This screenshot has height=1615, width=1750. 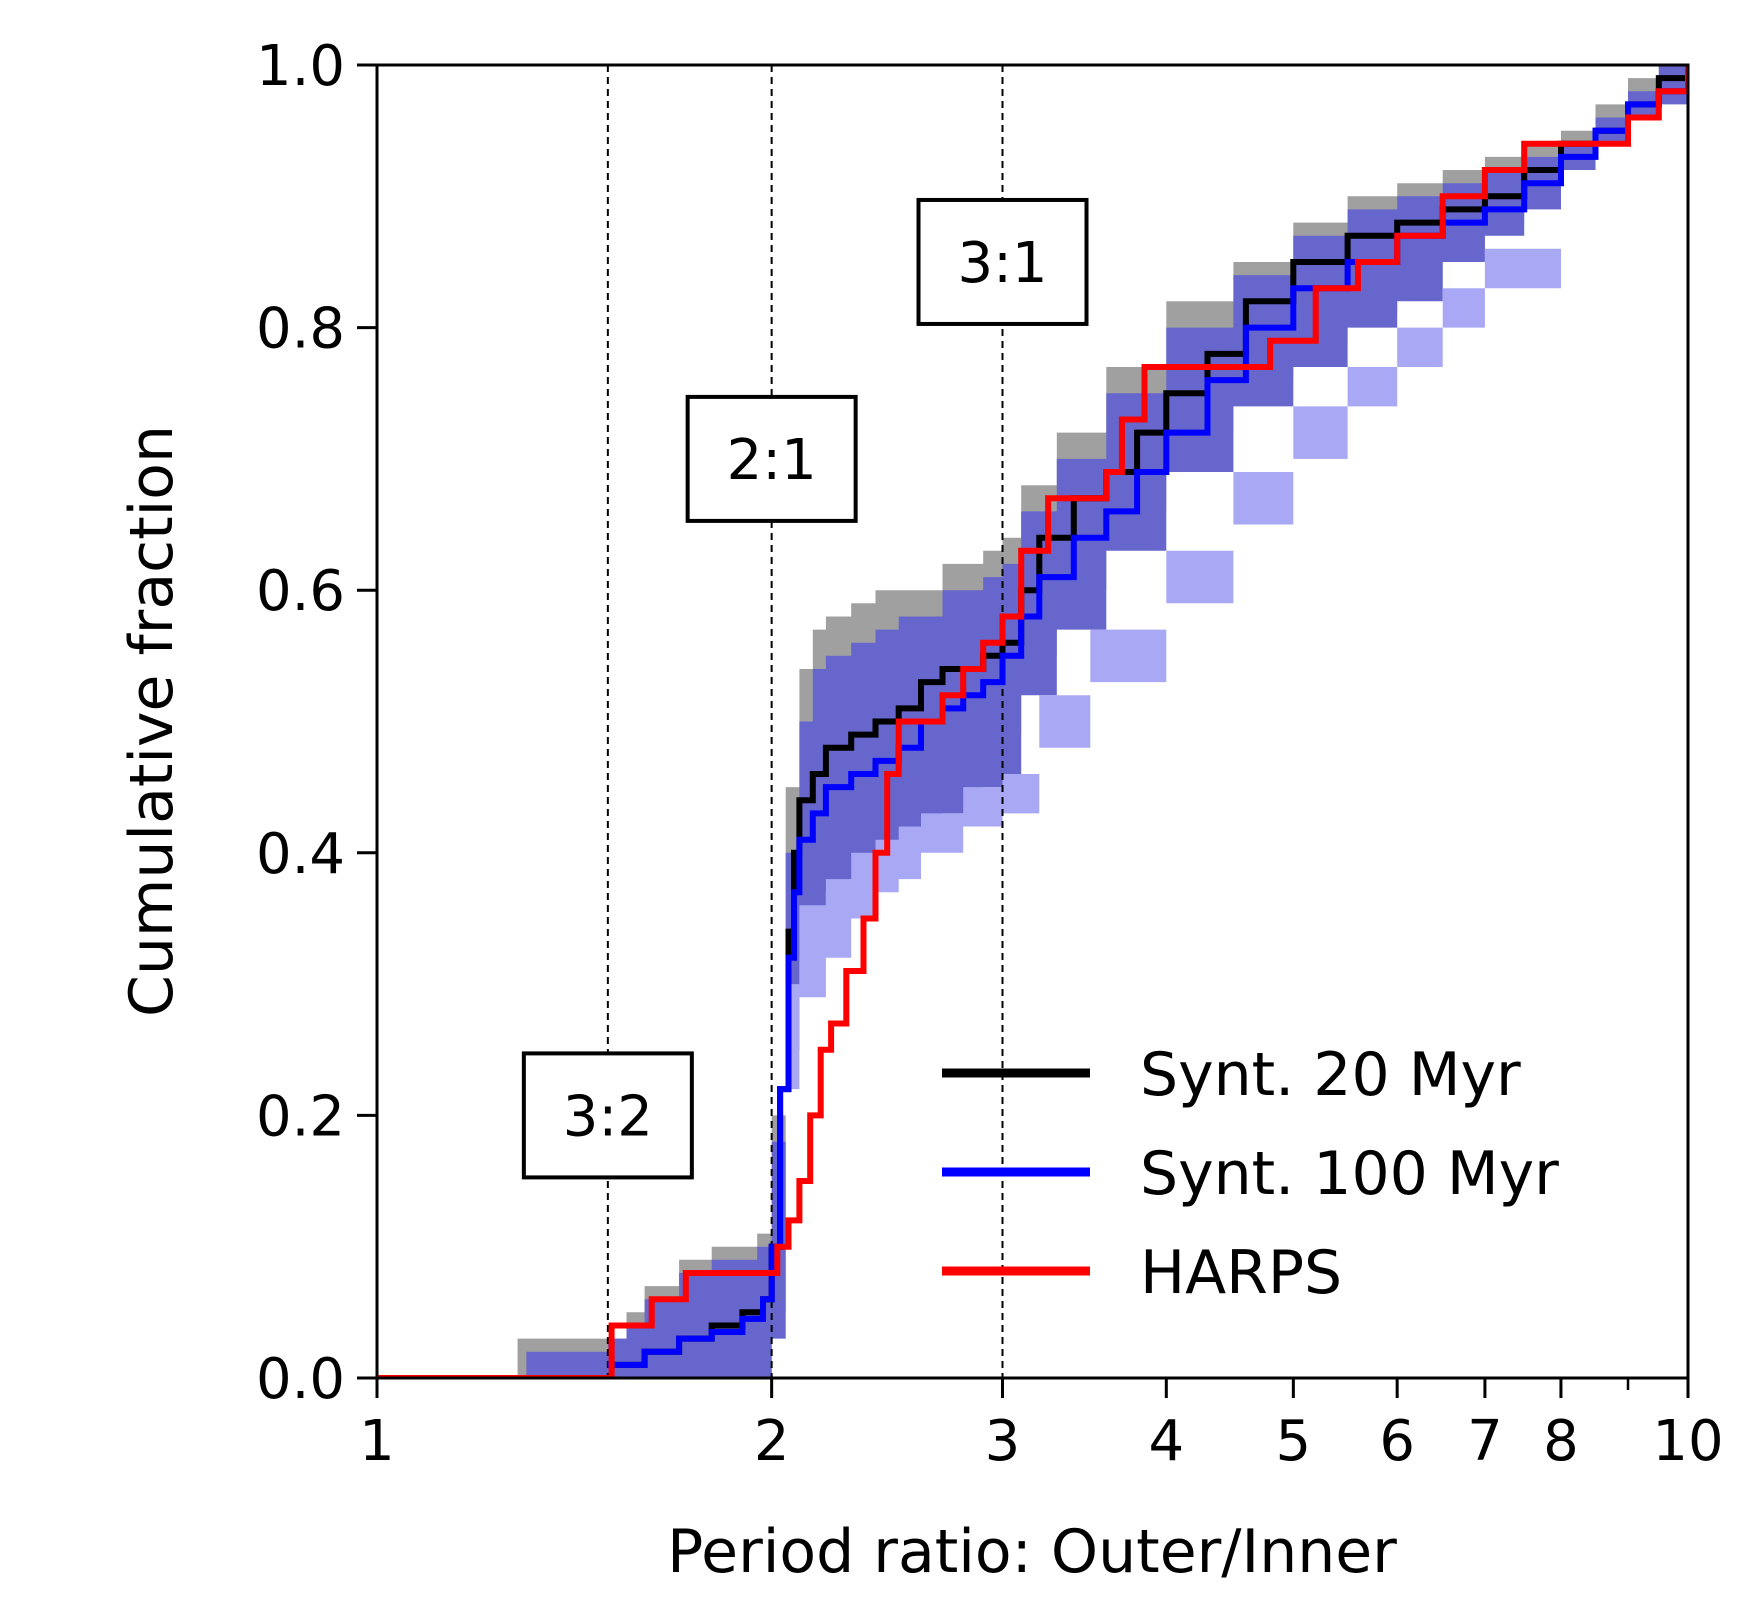 I want to click on y-tick-label: 0.6, so click(x=300, y=591).